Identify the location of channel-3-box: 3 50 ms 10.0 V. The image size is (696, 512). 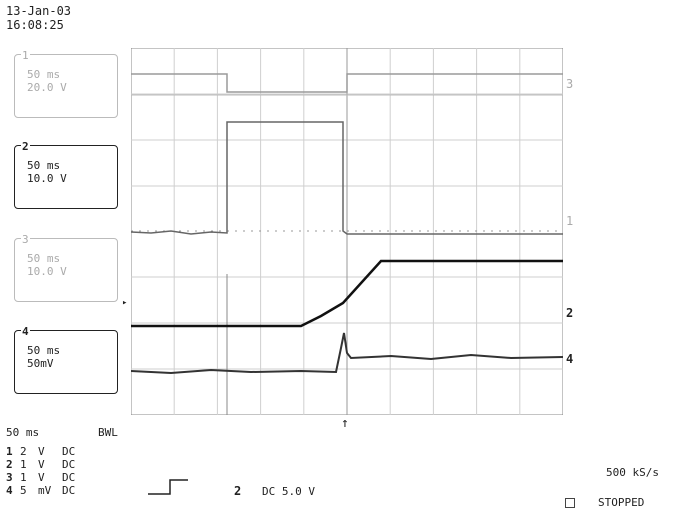
(66, 267).